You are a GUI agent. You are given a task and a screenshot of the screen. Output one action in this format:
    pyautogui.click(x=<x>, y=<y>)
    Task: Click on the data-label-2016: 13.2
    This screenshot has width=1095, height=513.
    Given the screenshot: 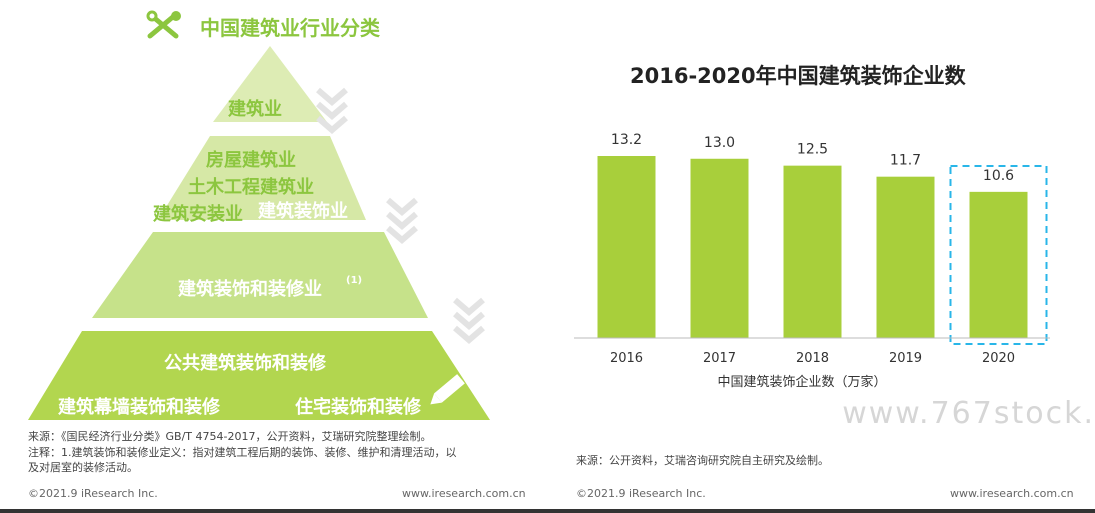 What is the action you would take?
    pyautogui.click(x=626, y=140)
    